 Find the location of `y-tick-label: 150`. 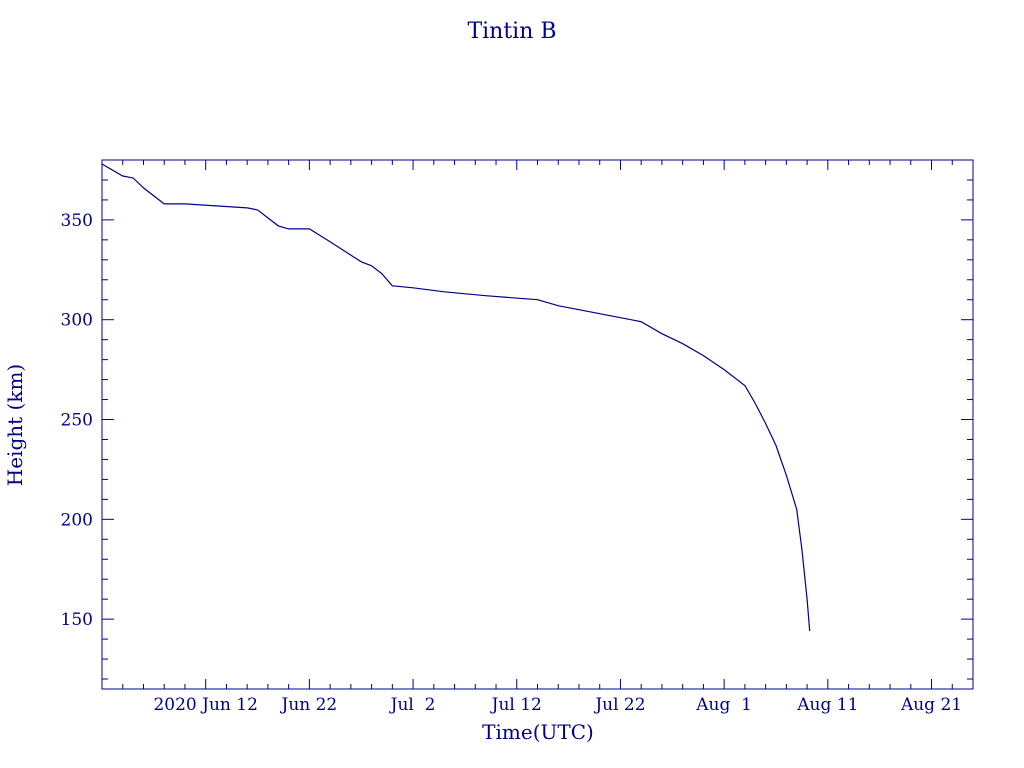

y-tick-label: 150 is located at coordinates (77, 620).